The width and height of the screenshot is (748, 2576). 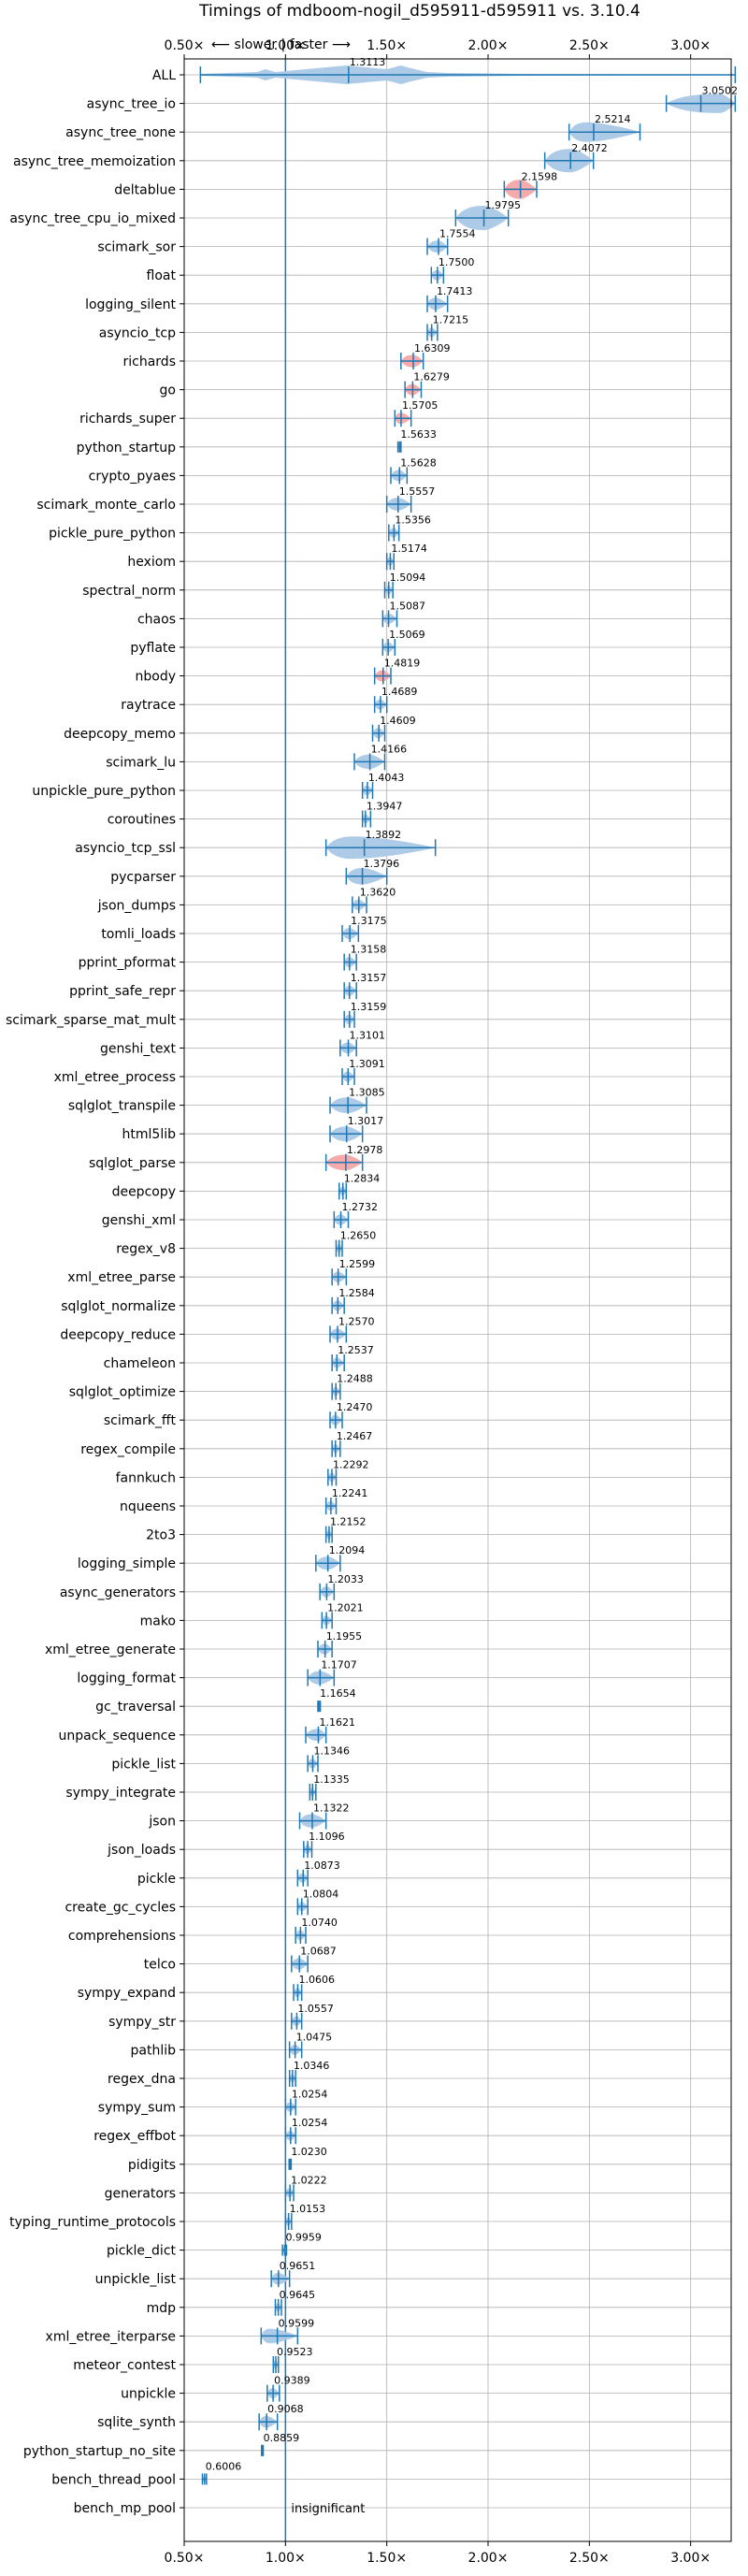 I want to click on y-label-comprehensions: comprehensions, so click(x=122, y=1937).